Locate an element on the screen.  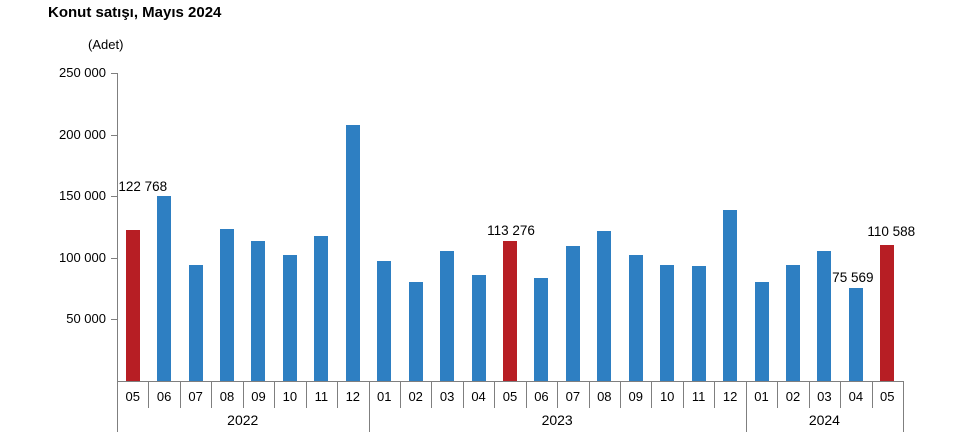
year-label: 2023 is located at coordinates (557, 420).